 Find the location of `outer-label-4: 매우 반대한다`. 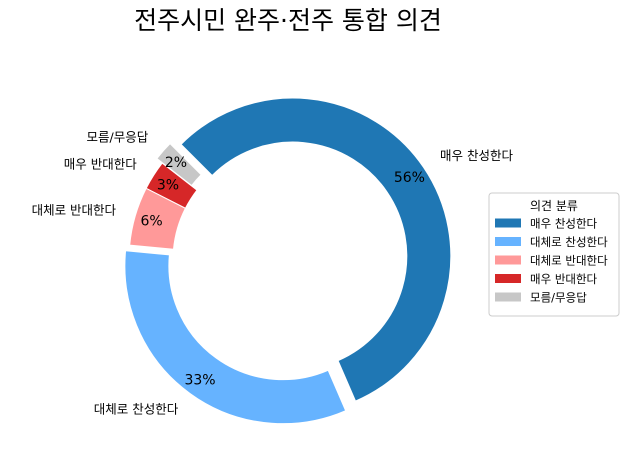

outer-label-4: 매우 반대한다 is located at coordinates (100, 164).